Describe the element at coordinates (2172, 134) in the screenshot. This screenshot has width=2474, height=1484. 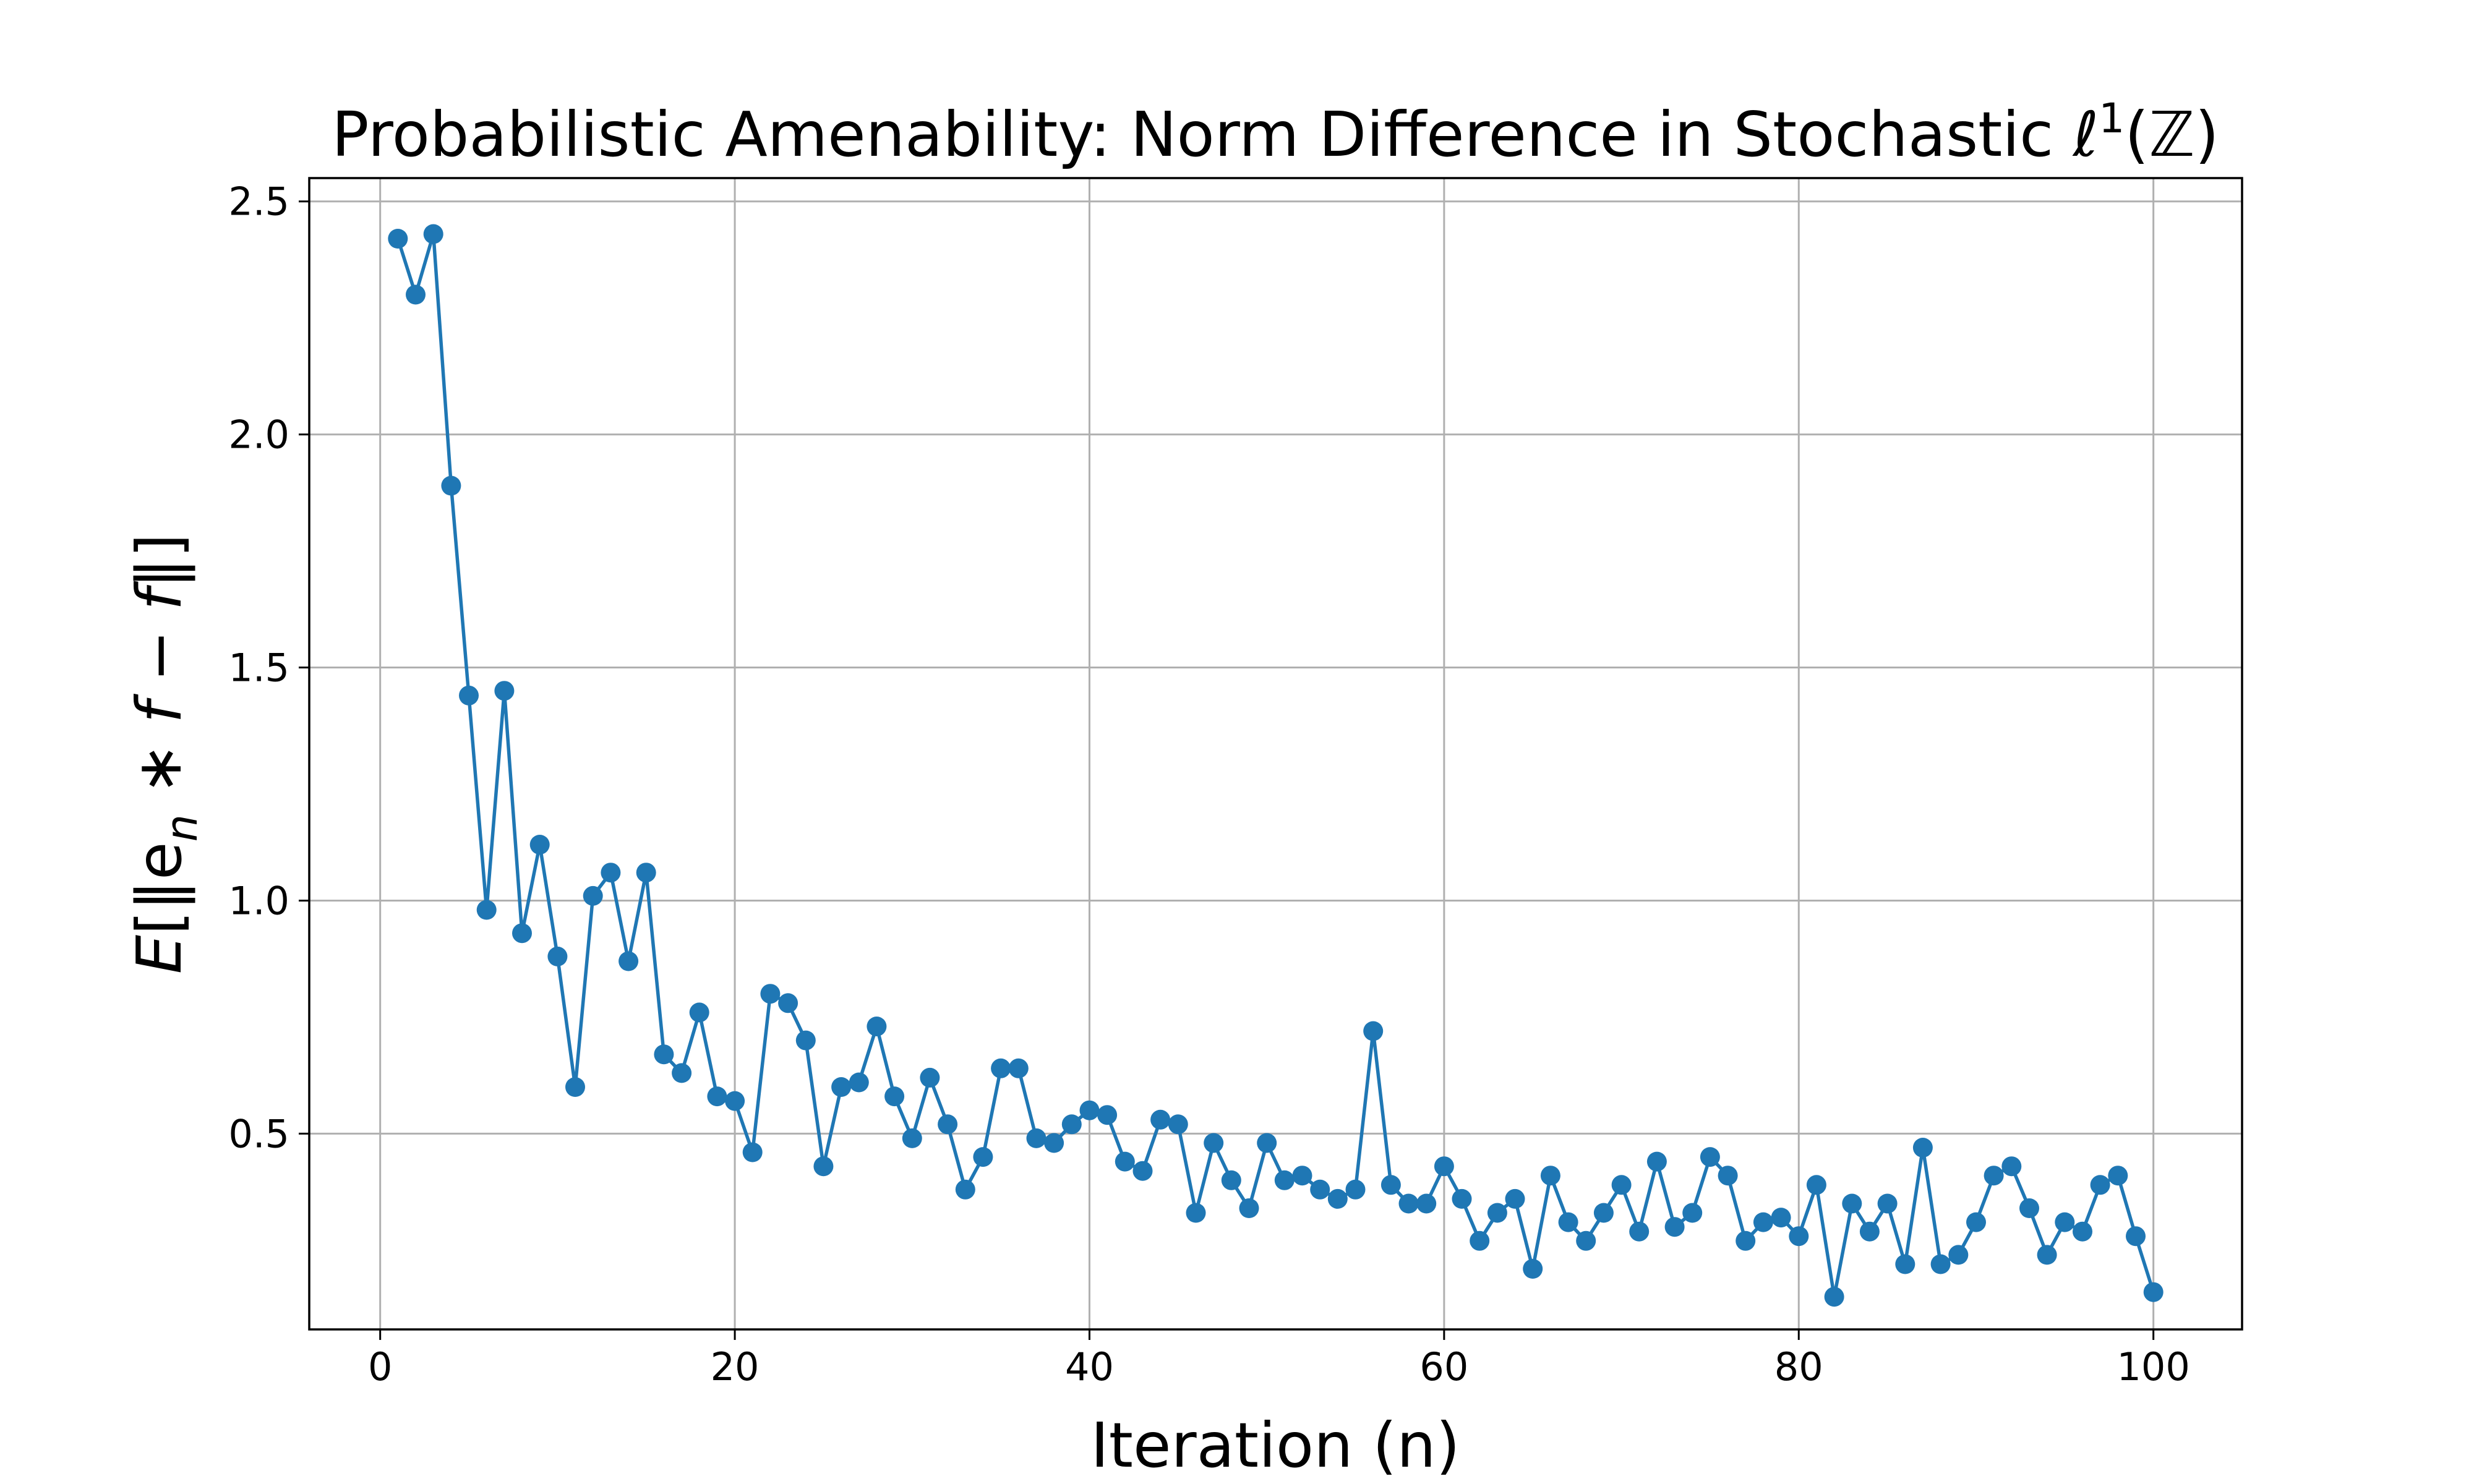
I see `chart-title-tail: (ℤ)` at that location.